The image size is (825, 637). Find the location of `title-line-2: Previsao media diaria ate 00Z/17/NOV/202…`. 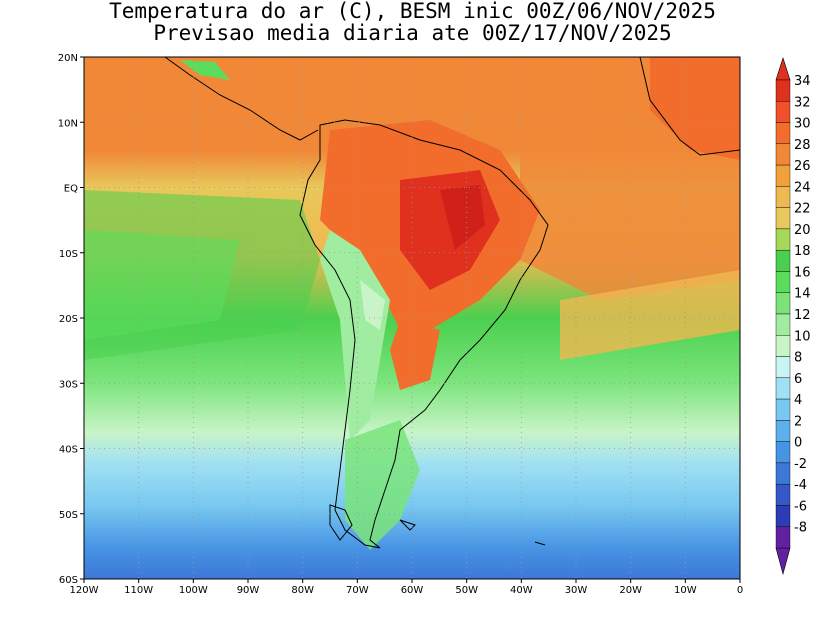

title-line-2: Previsao media diaria ate 00Z/17/NOV/202… is located at coordinates (412, 33).